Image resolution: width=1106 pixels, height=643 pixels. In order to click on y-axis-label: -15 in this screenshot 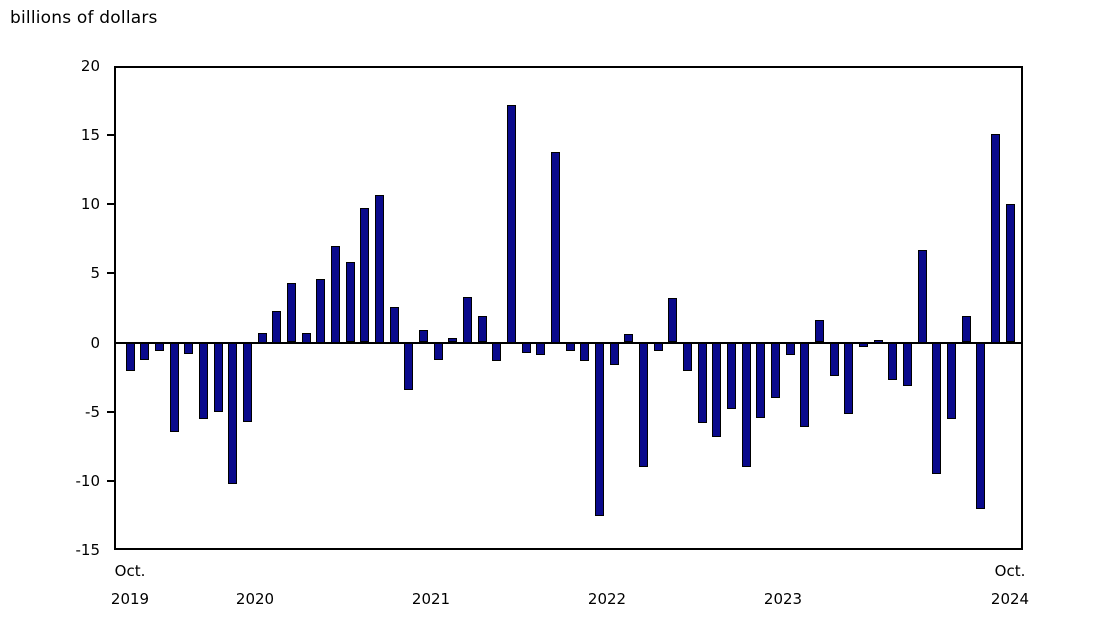, I will do `click(88, 550)`.